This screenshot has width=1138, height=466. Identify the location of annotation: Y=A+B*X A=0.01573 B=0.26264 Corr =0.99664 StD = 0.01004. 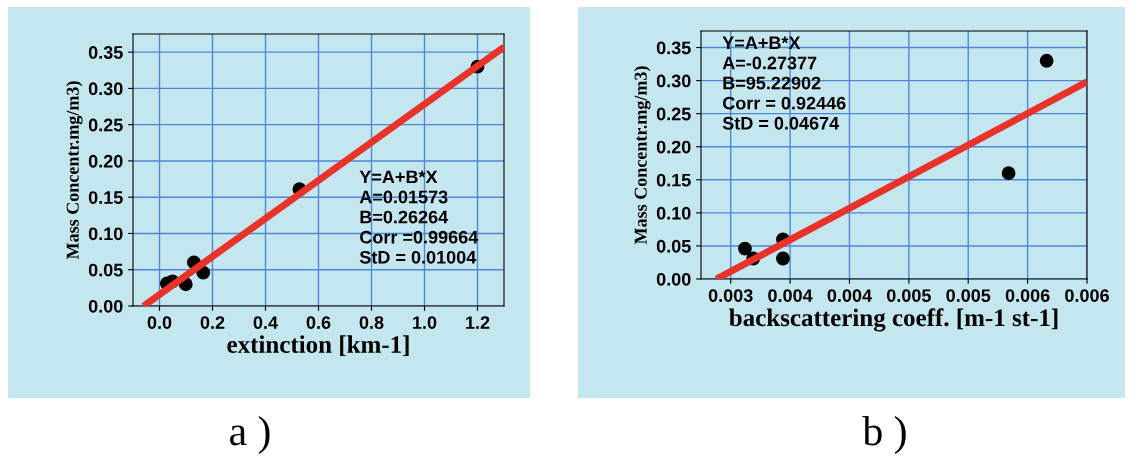
(419, 217).